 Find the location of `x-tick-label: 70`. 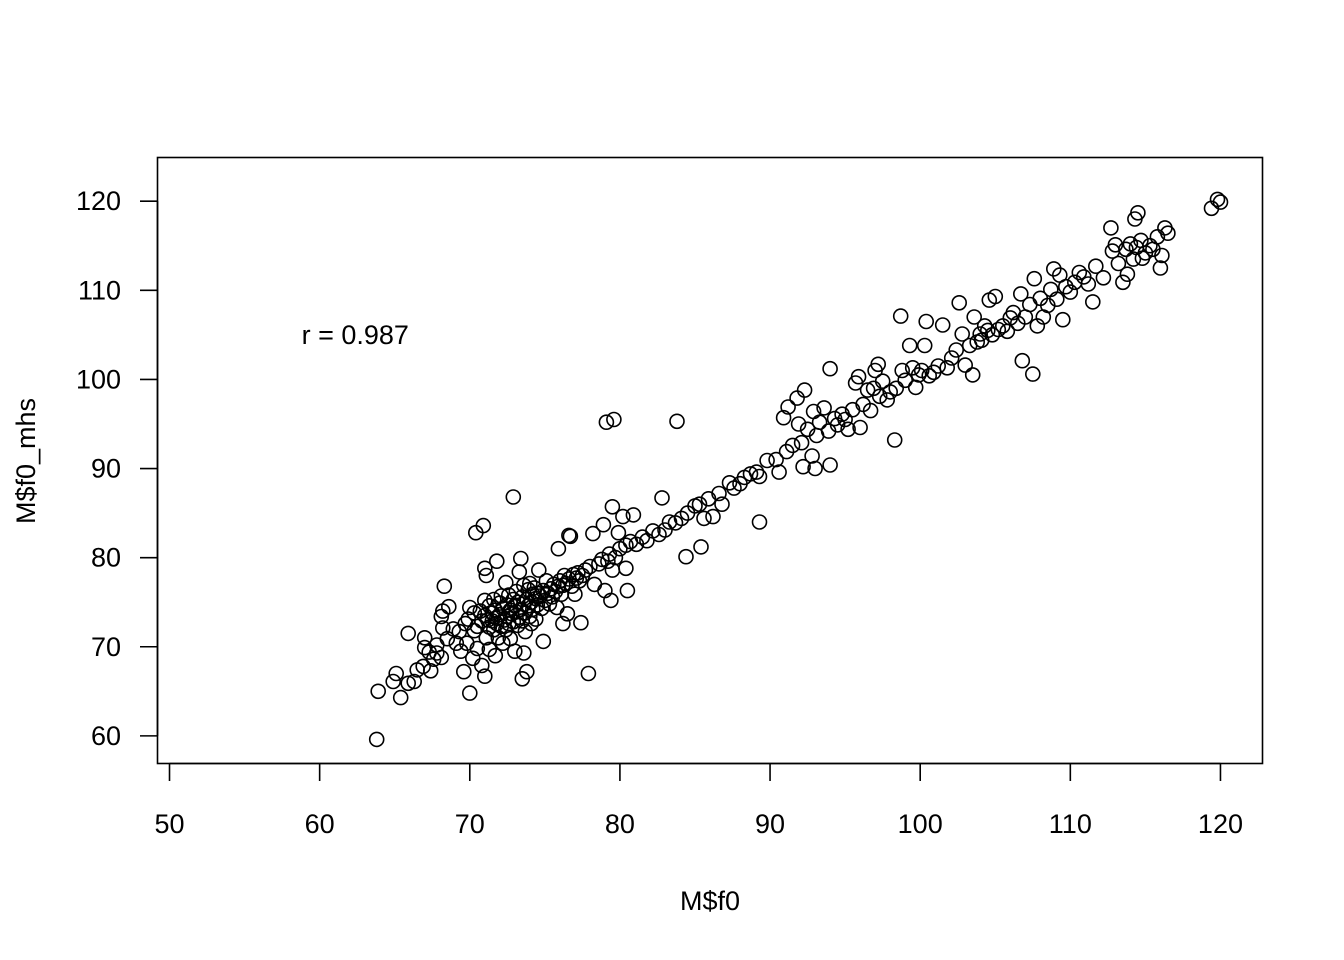

x-tick-label: 70 is located at coordinates (470, 824).